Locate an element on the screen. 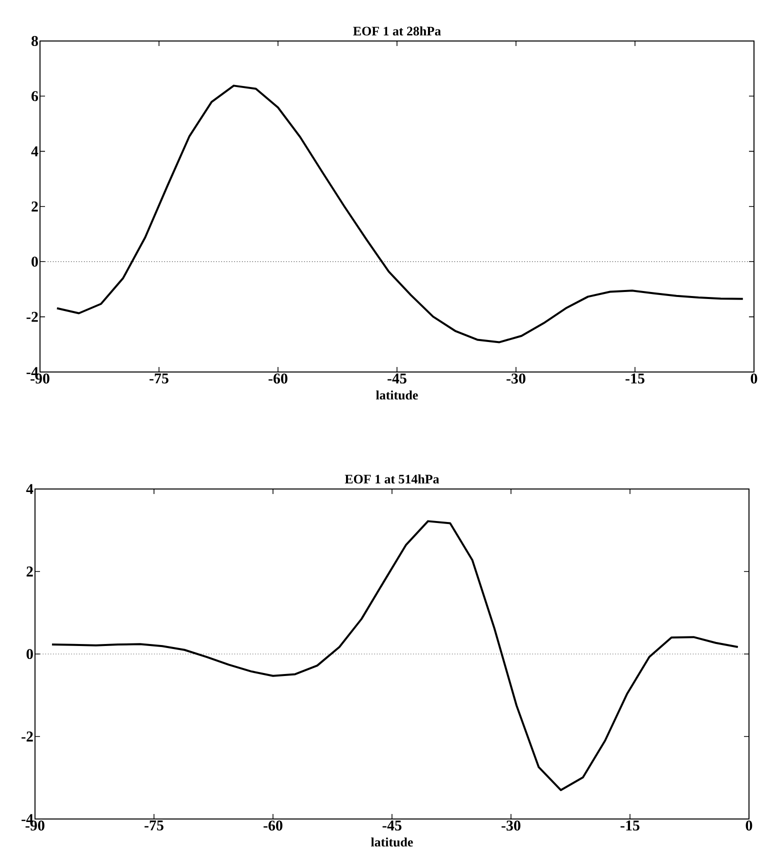 The width and height of the screenshot is (761, 867). y-tick-label: 6 is located at coordinates (35, 96).